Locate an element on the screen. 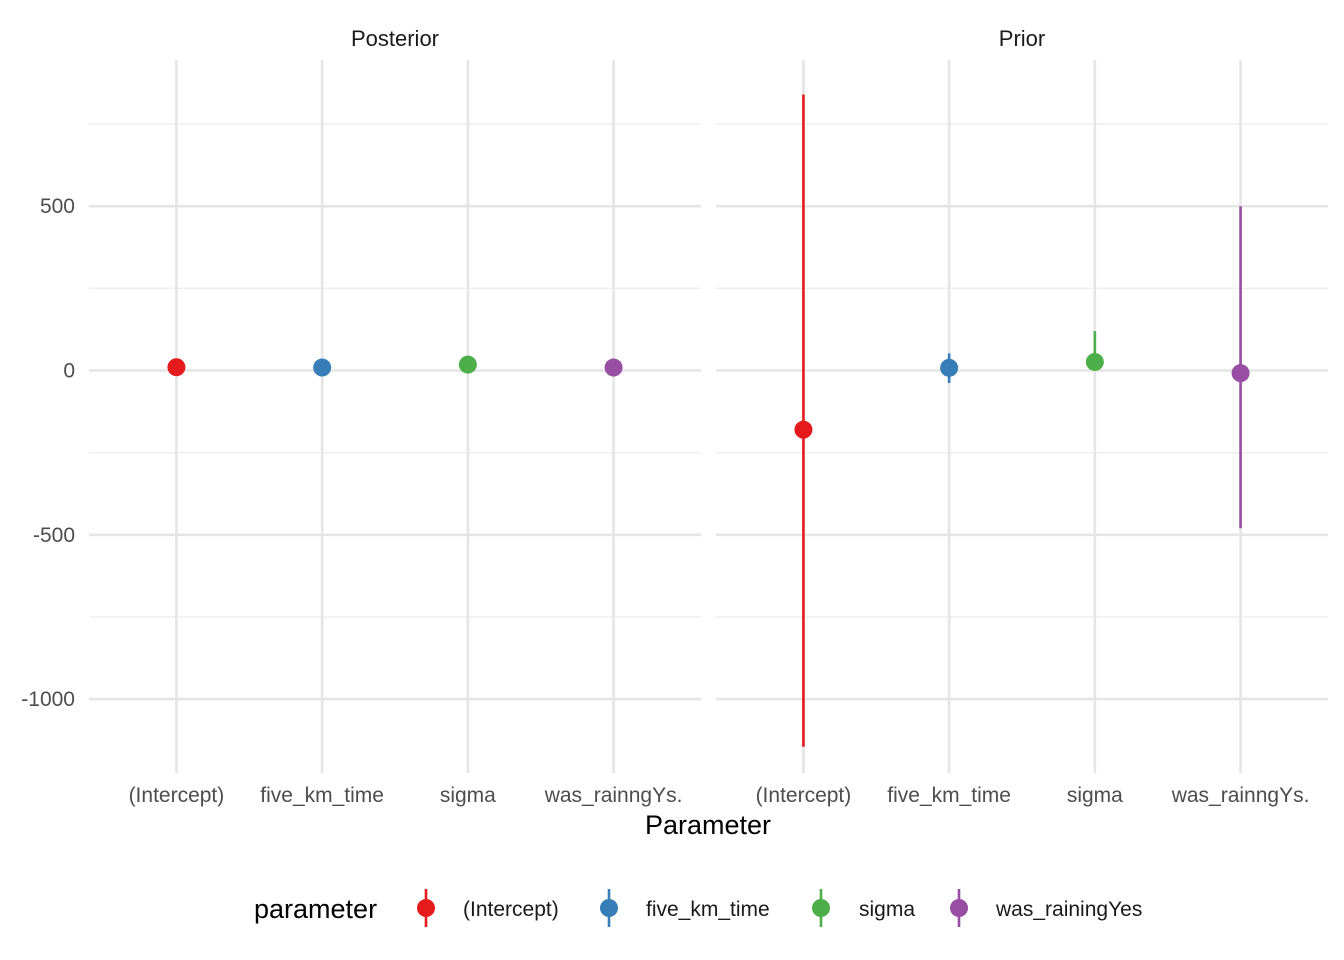  legend-entry: was_rainingYes is located at coordinates (1046, 908).